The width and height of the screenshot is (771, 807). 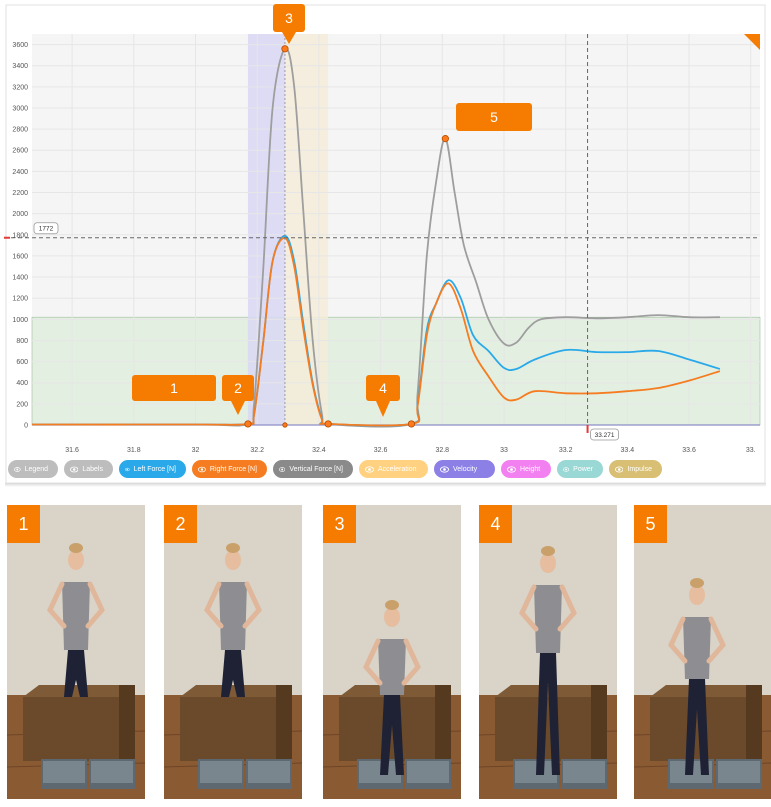 I want to click on y-tick-label: 2400, so click(x=20, y=172).